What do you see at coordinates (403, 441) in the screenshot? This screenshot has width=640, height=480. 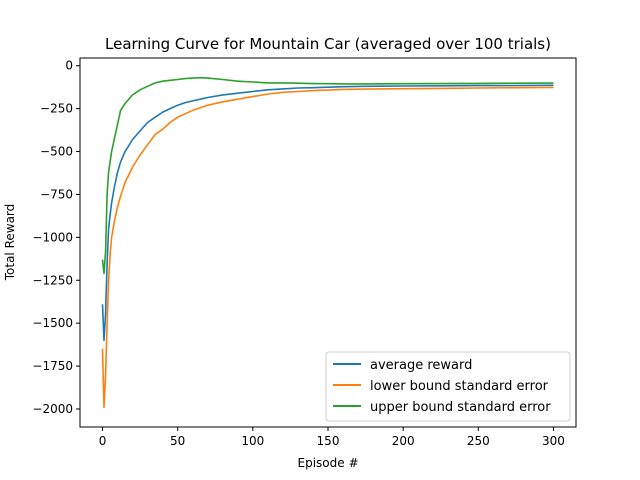 I see `x-tick-label: 200` at bounding box center [403, 441].